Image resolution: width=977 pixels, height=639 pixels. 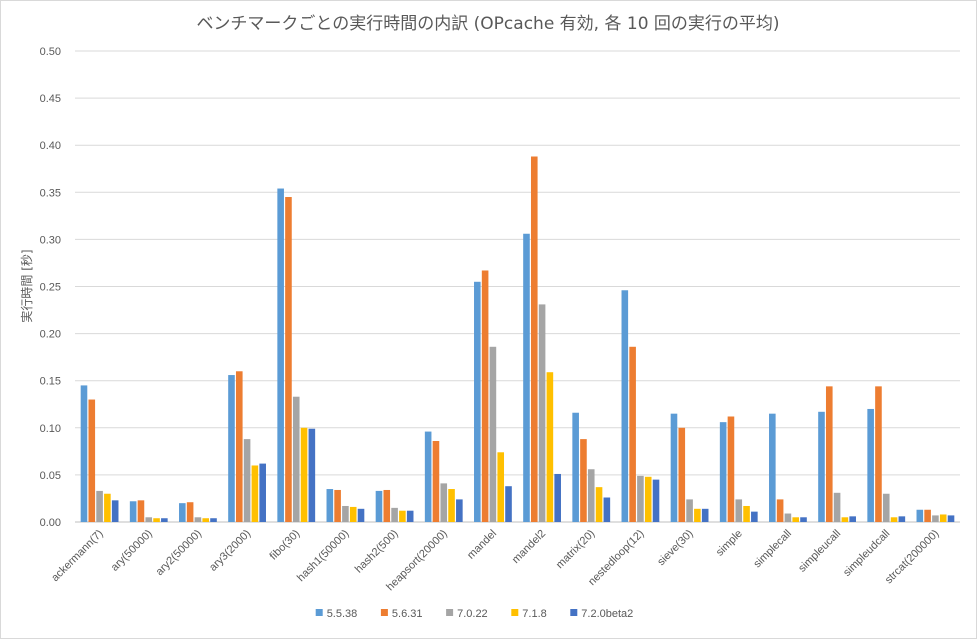 I want to click on y-tick-label: 0.45, so click(x=50, y=99).